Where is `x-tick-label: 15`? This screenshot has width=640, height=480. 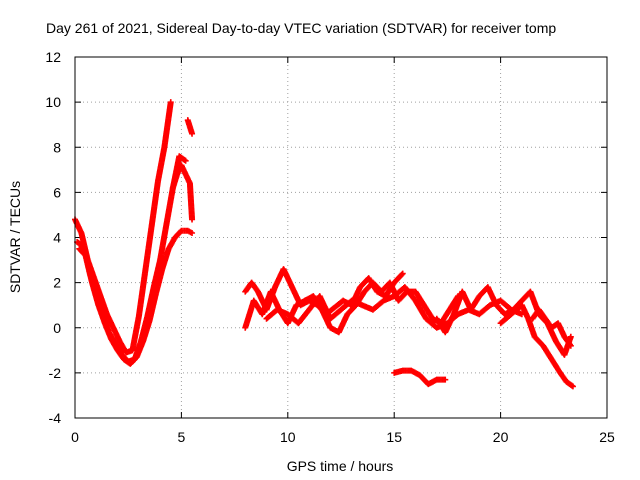 x-tick-label: 15 is located at coordinates (394, 437).